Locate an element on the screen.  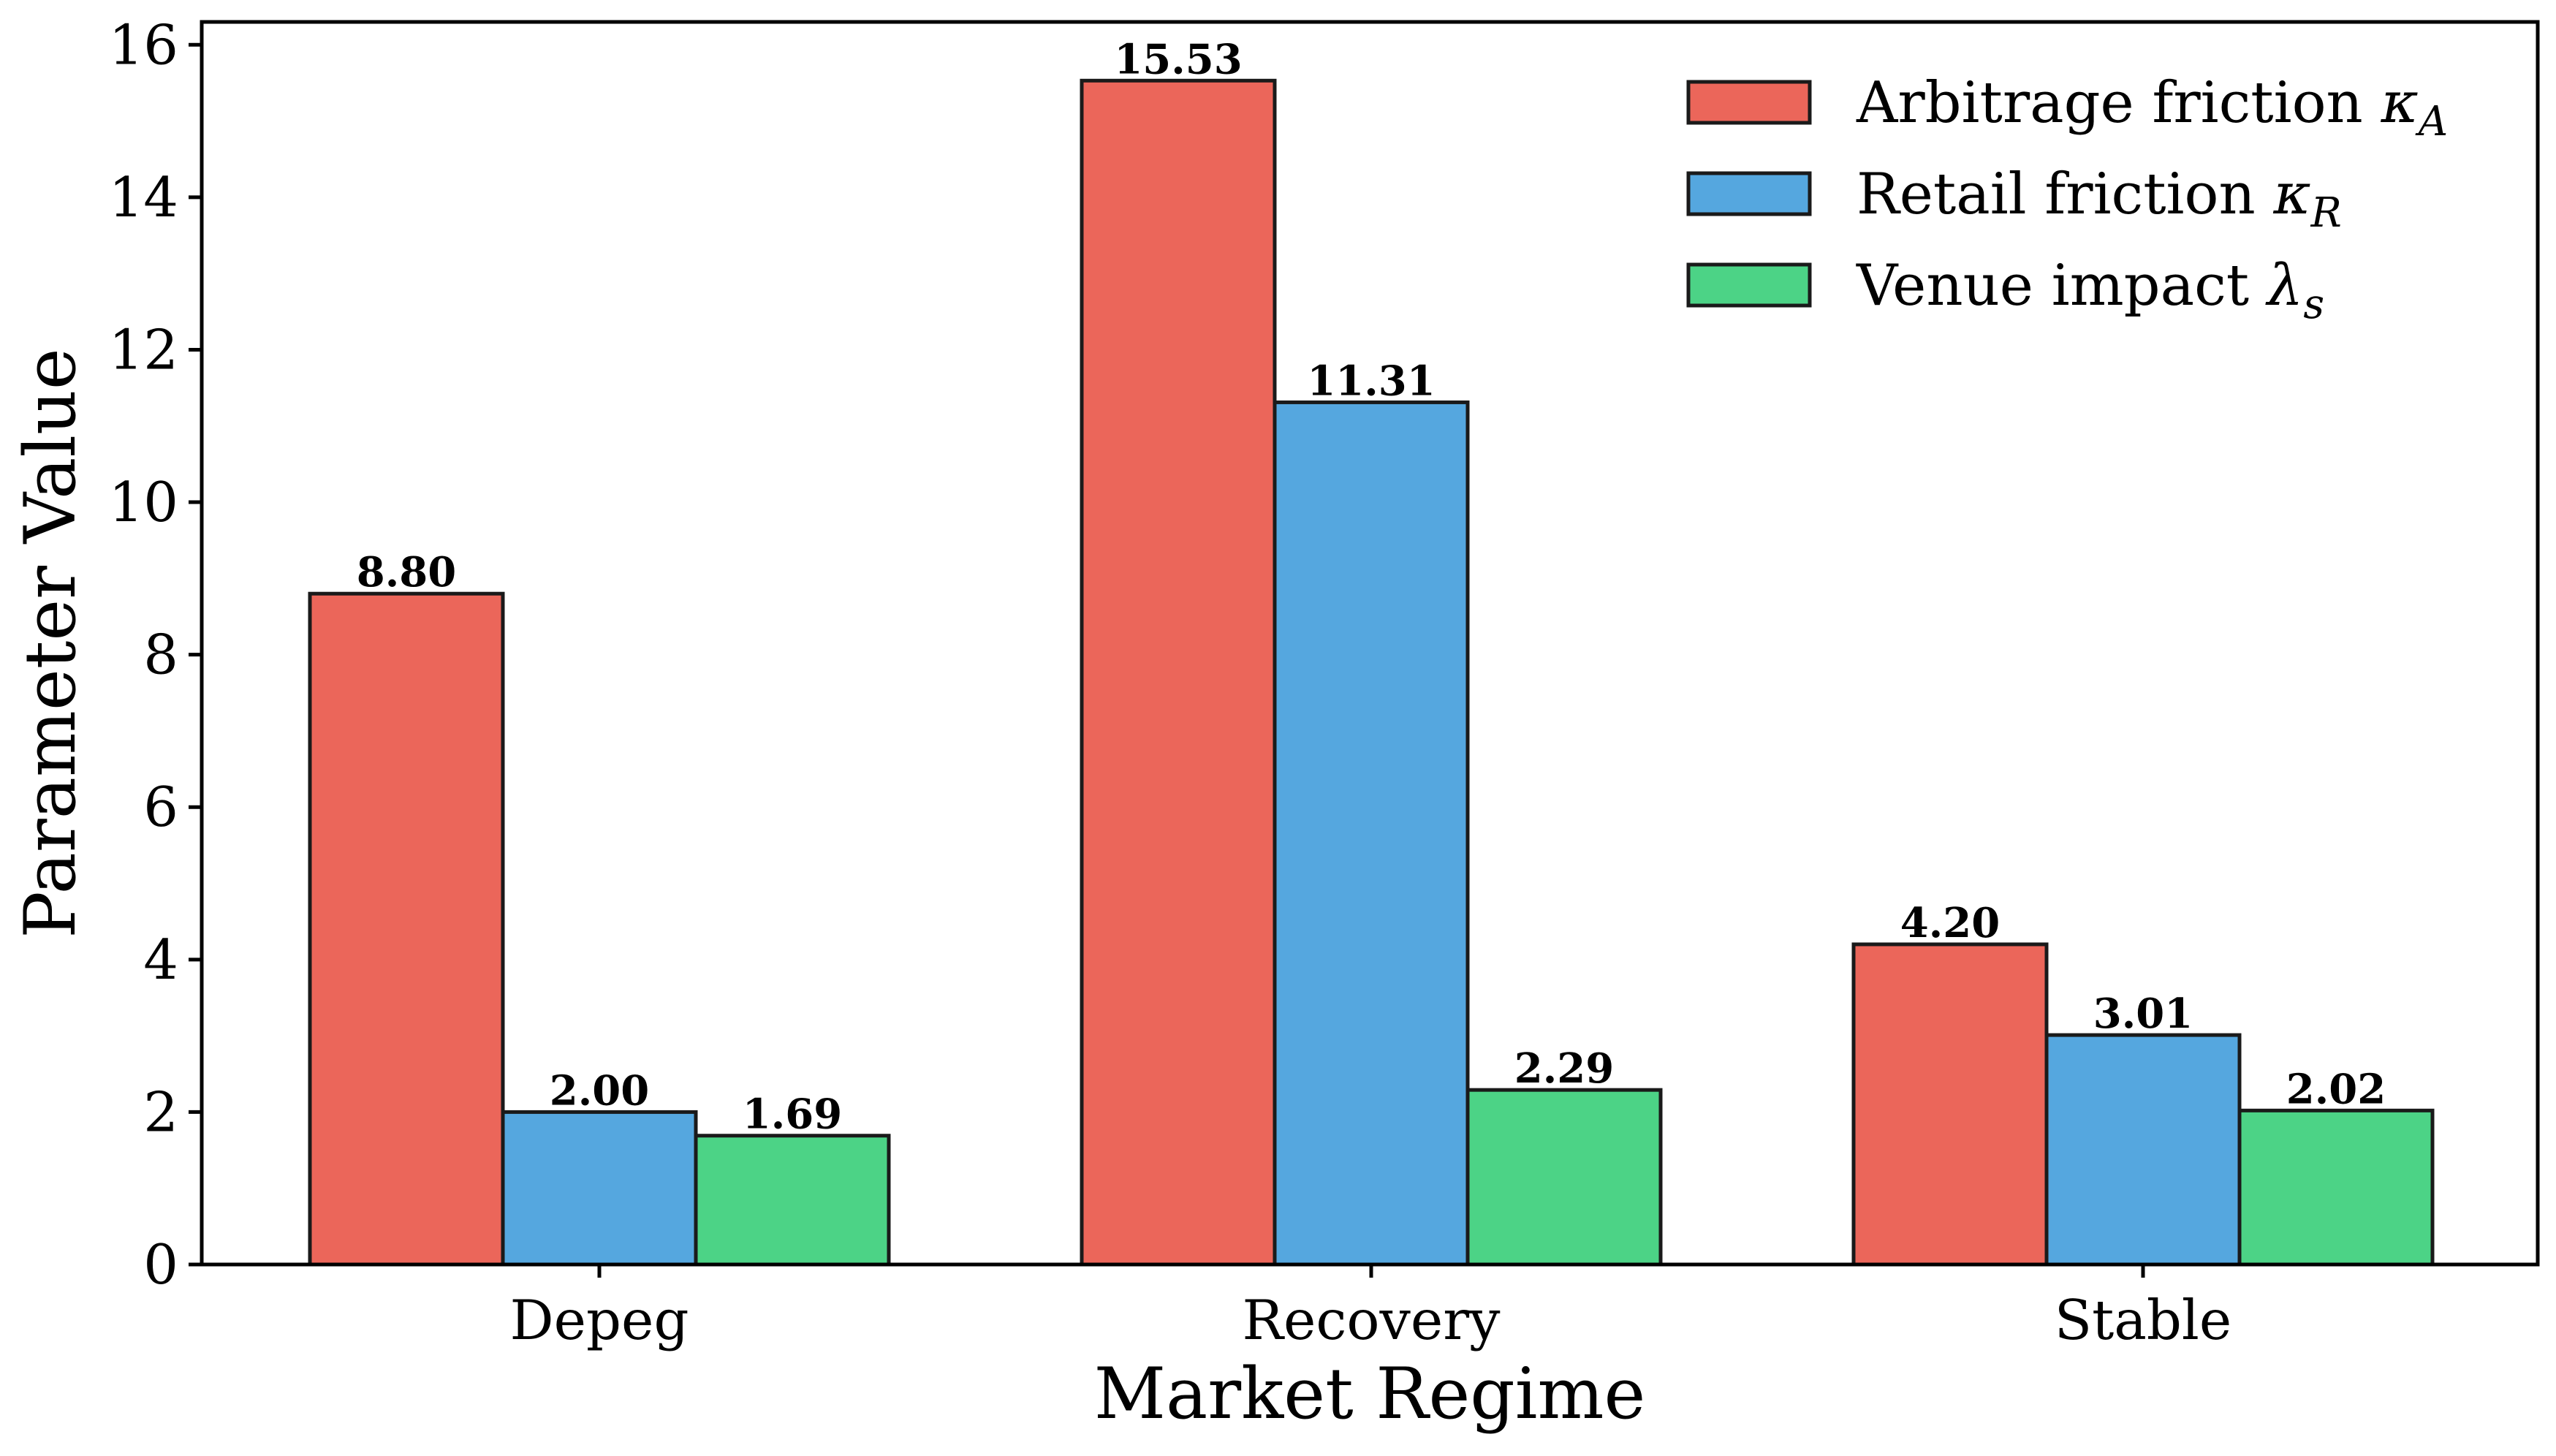
y-tick-label: 8 is located at coordinates (160, 655).